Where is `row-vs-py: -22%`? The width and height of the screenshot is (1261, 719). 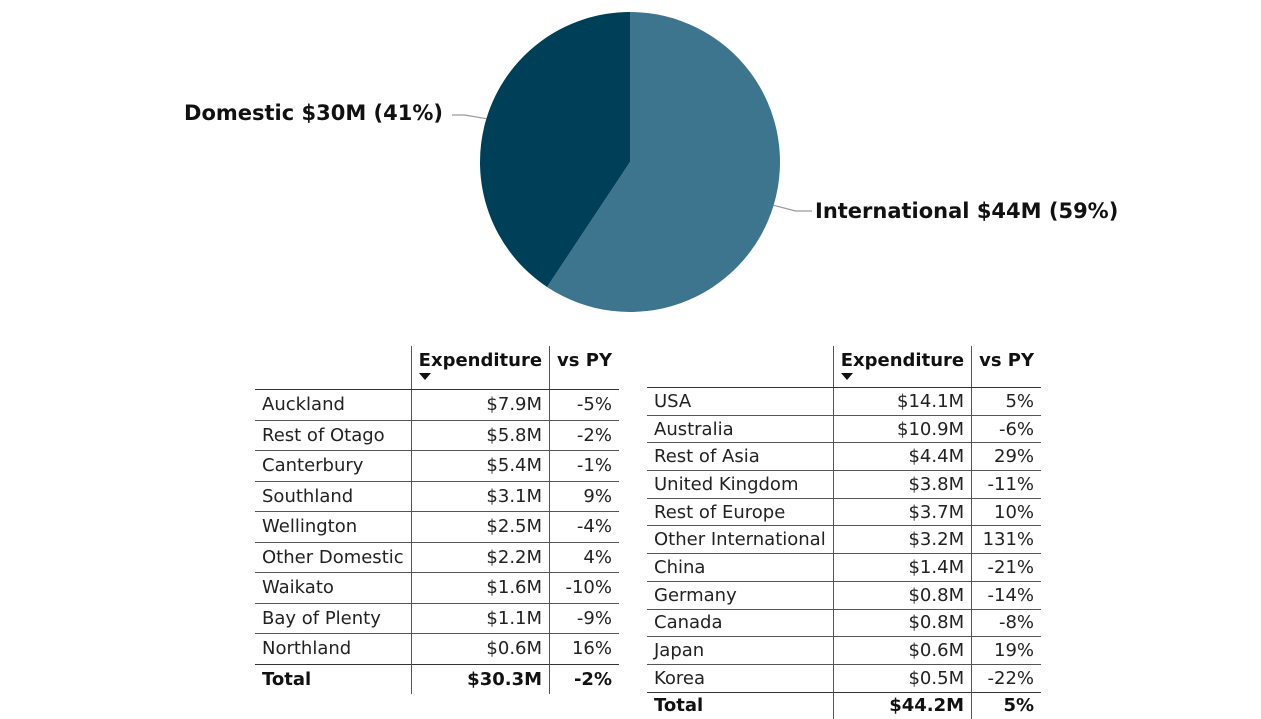 row-vs-py: -22% is located at coordinates (1006, 678).